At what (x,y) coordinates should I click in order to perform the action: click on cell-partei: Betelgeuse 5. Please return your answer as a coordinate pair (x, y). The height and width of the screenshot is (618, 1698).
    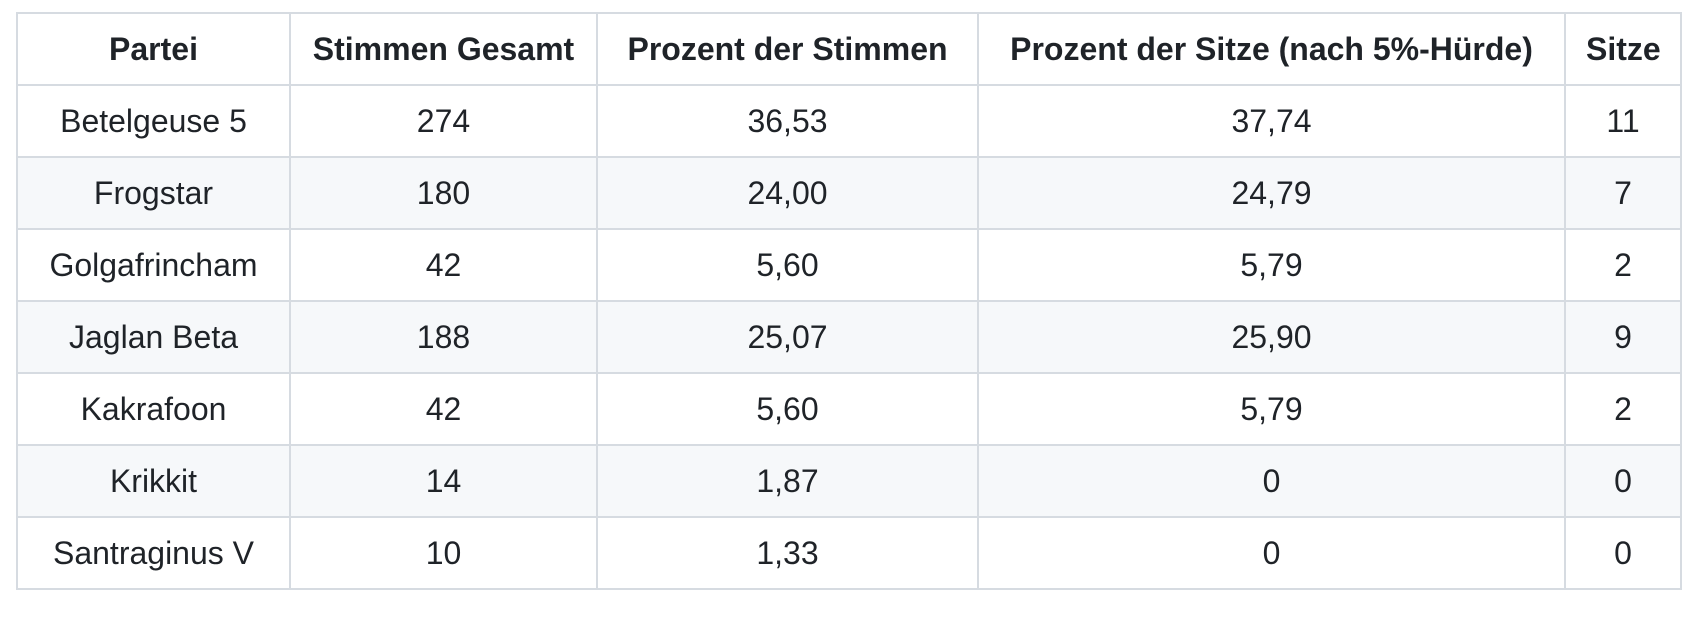
    Looking at the image, I should click on (153, 121).